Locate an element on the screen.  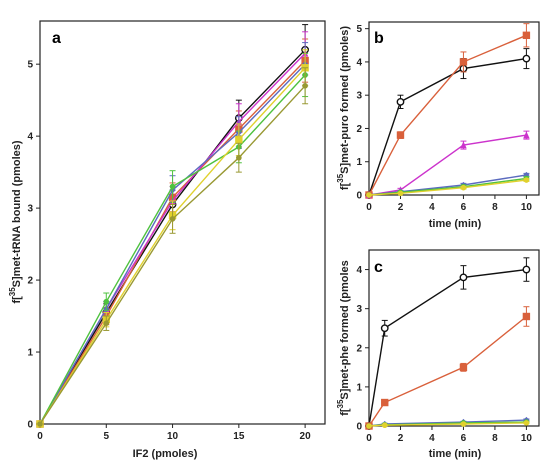
panel-c-ticks: 0 2 4 6 8 10 0 1 2 3 4 is located at coordinates (444, 354).